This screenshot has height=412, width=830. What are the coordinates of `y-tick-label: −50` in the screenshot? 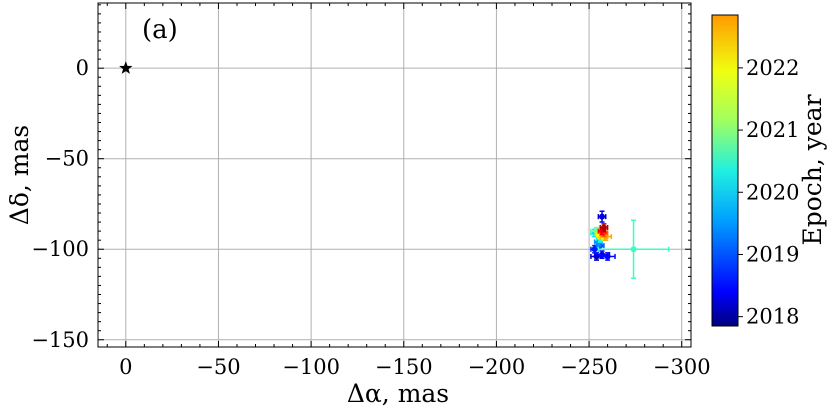 It's located at (67, 159).